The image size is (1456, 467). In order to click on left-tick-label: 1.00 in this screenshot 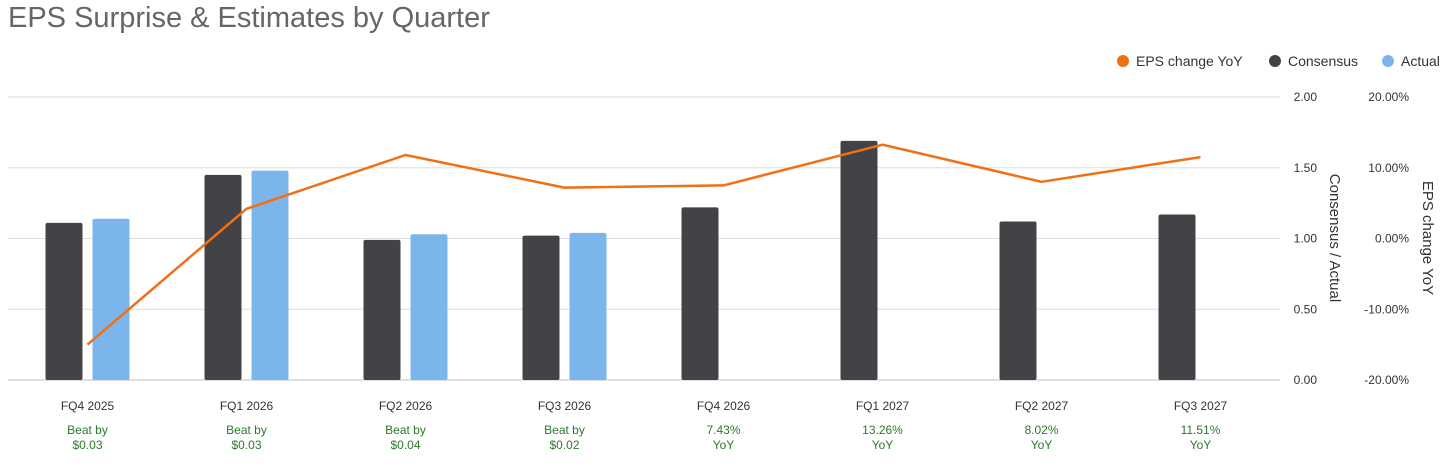, I will do `click(1306, 239)`.